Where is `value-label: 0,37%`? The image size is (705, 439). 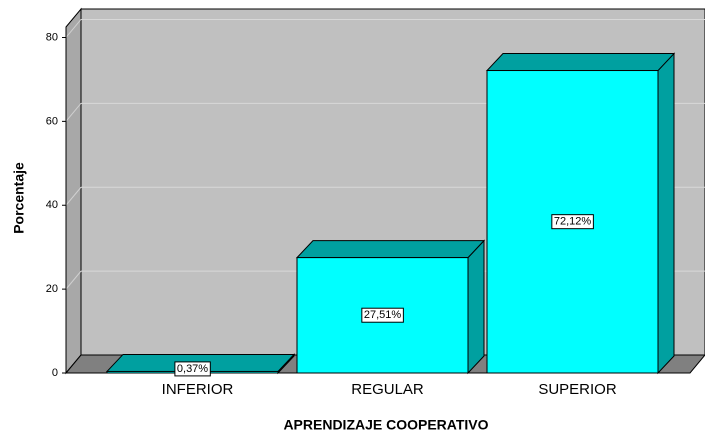 value-label: 0,37% is located at coordinates (192, 369).